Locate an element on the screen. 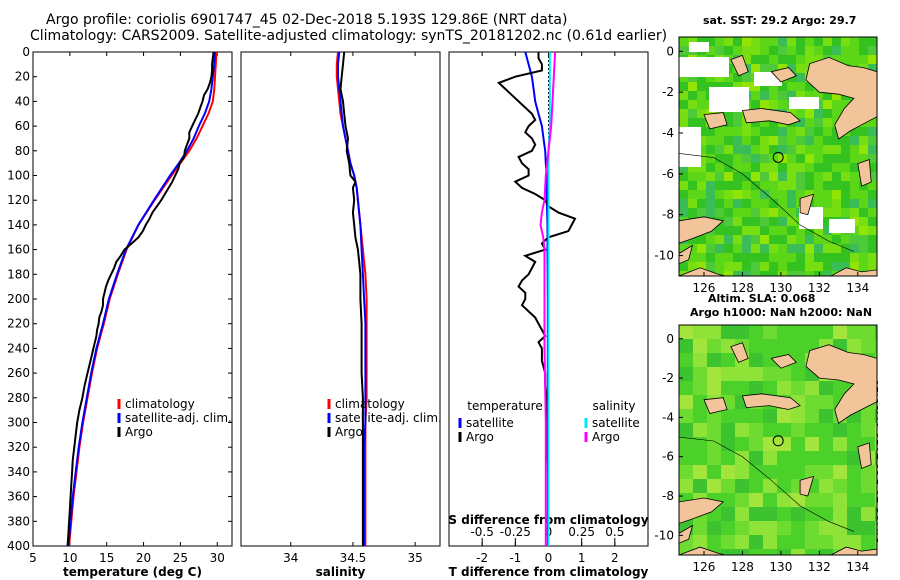 This screenshot has width=900, height=580. legend-label: satellite-adj. clim. is located at coordinates (178, 418).